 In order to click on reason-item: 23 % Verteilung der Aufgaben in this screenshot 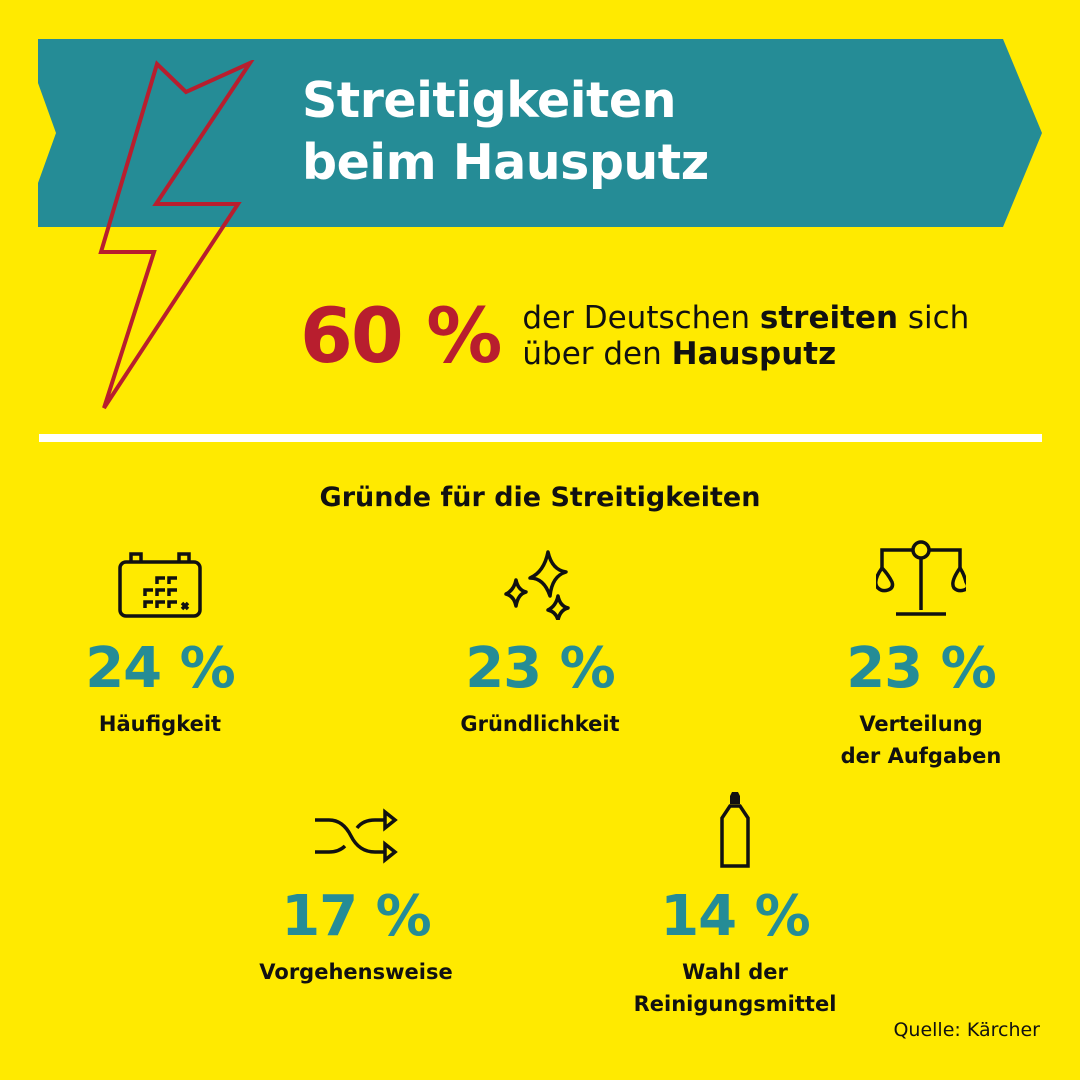, I will do `click(921, 656)`.